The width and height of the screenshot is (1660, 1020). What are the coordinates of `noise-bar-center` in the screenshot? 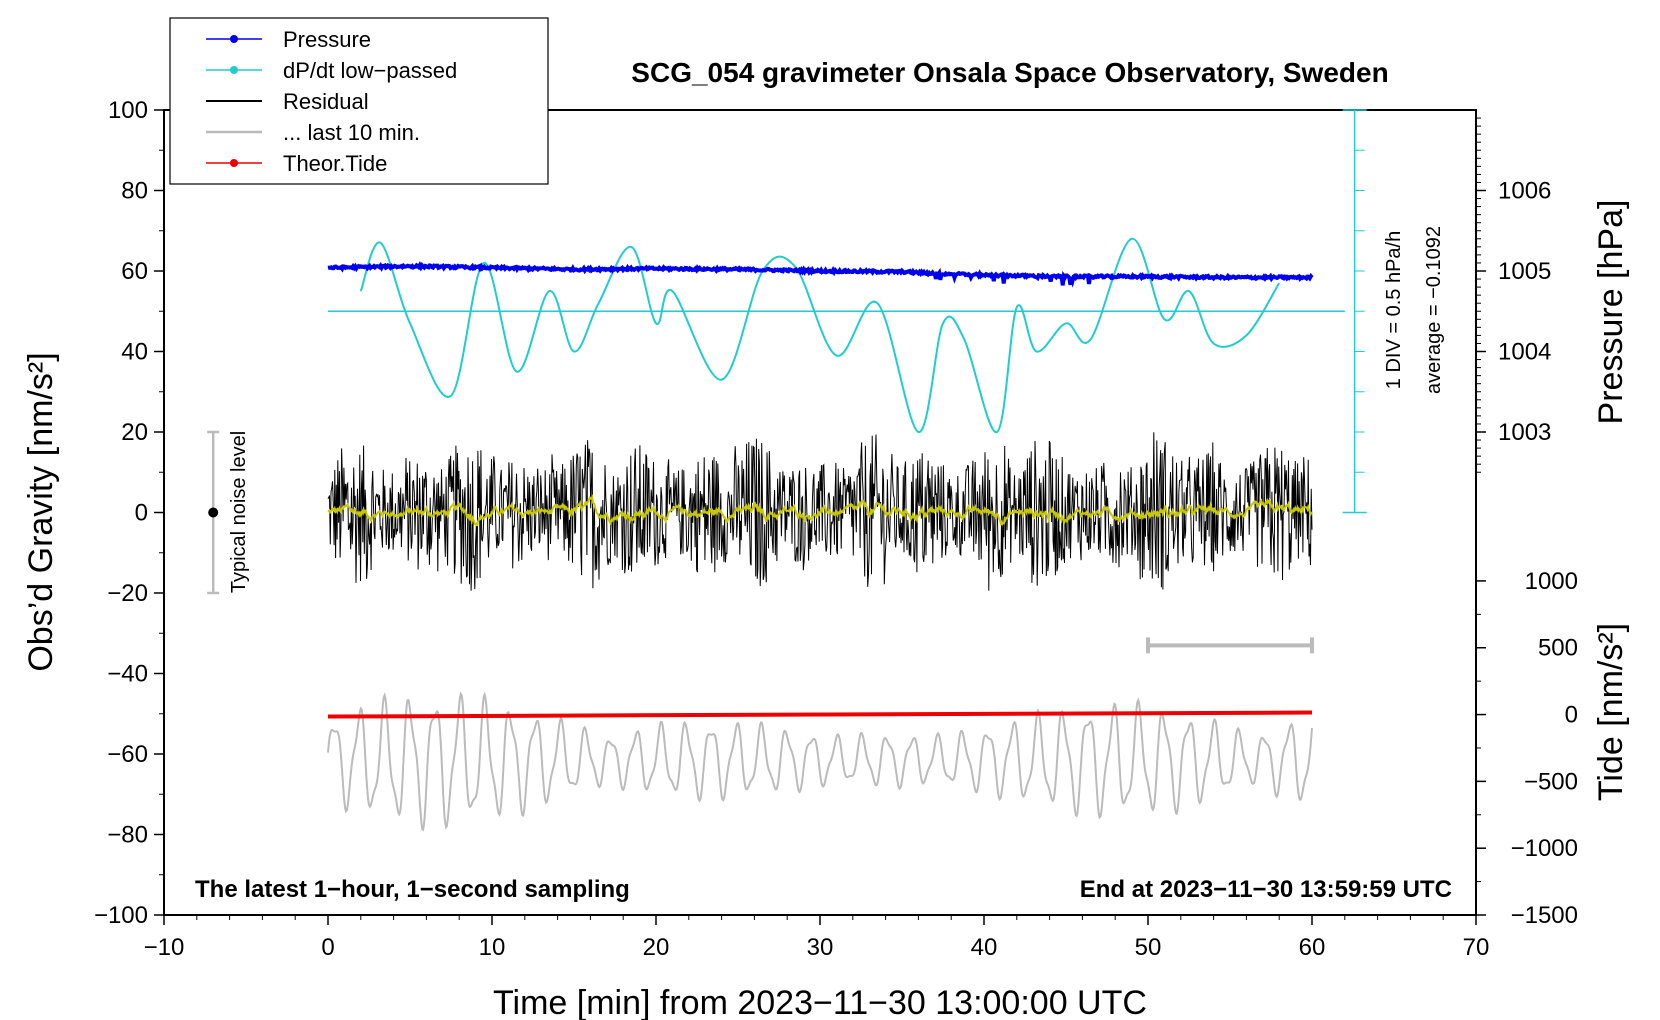 It's located at (213, 512).